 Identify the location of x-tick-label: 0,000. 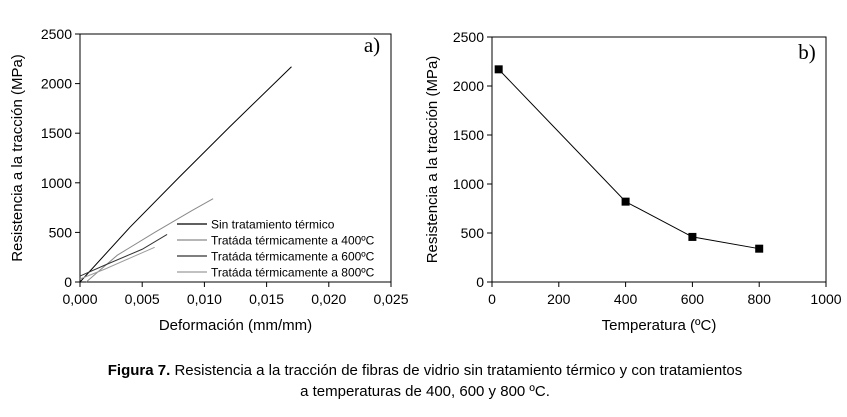
(79, 299).